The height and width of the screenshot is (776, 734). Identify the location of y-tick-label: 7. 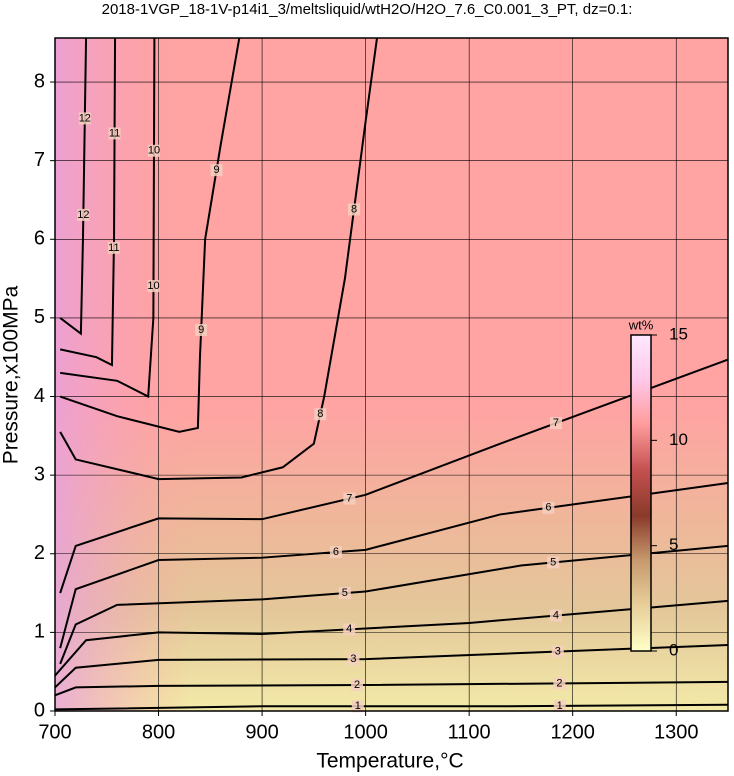
(39, 160).